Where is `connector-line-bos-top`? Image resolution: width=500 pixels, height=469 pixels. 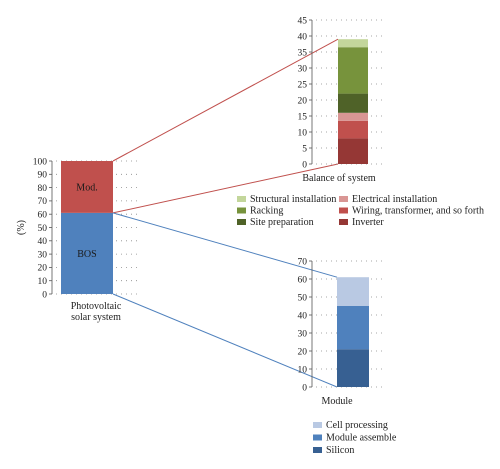 connector-line-bos-top is located at coordinates (225, 245).